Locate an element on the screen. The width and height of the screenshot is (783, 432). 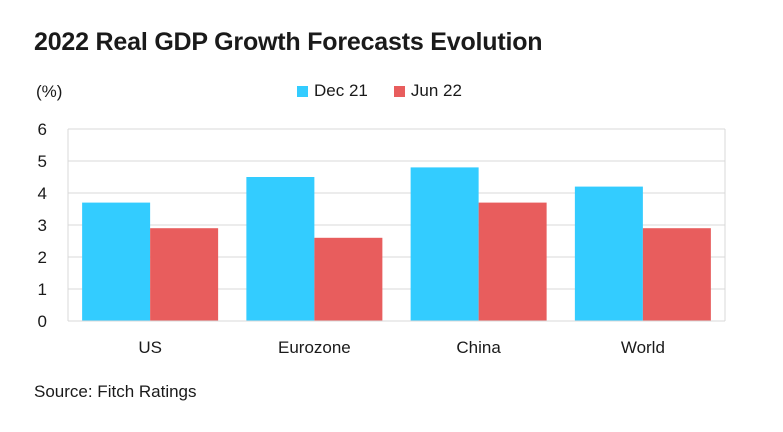
y-axis-unit-label: (%) is located at coordinates (49, 91).